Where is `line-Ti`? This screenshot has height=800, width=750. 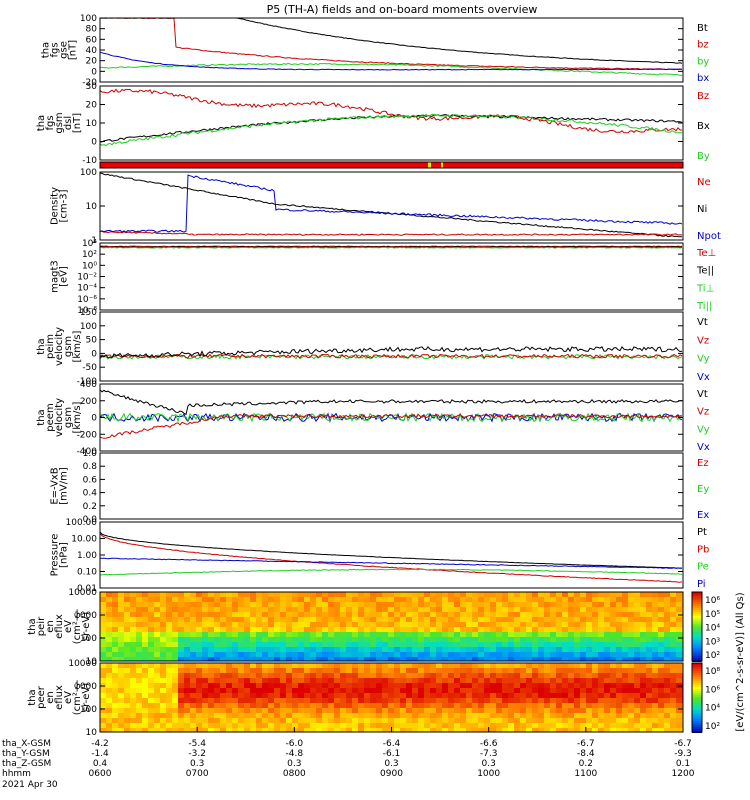 line-Ti is located at coordinates (391, 247).